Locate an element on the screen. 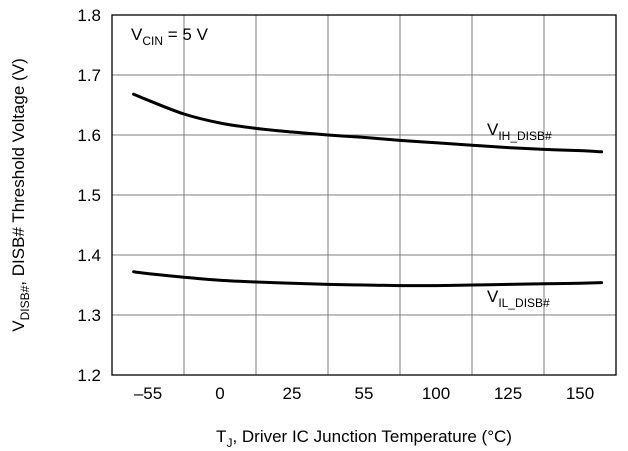 The image size is (628, 451). y-tick-label: 1.6 is located at coordinates (89, 135).